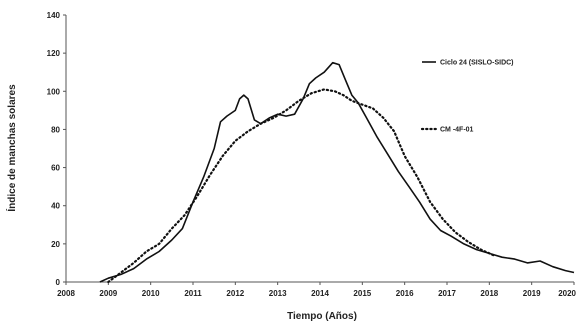 The width and height of the screenshot is (585, 325). What do you see at coordinates (193, 293) in the screenshot?
I see `x-tick-label: 2011` at bounding box center [193, 293].